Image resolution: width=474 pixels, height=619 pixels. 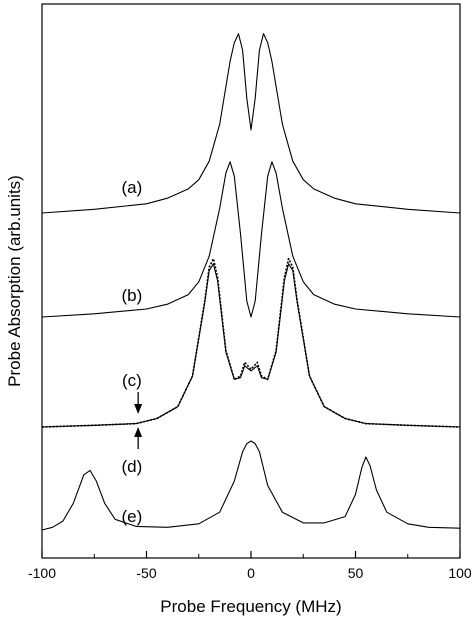 I want to click on x-tick-label: -50, so click(x=146, y=573).